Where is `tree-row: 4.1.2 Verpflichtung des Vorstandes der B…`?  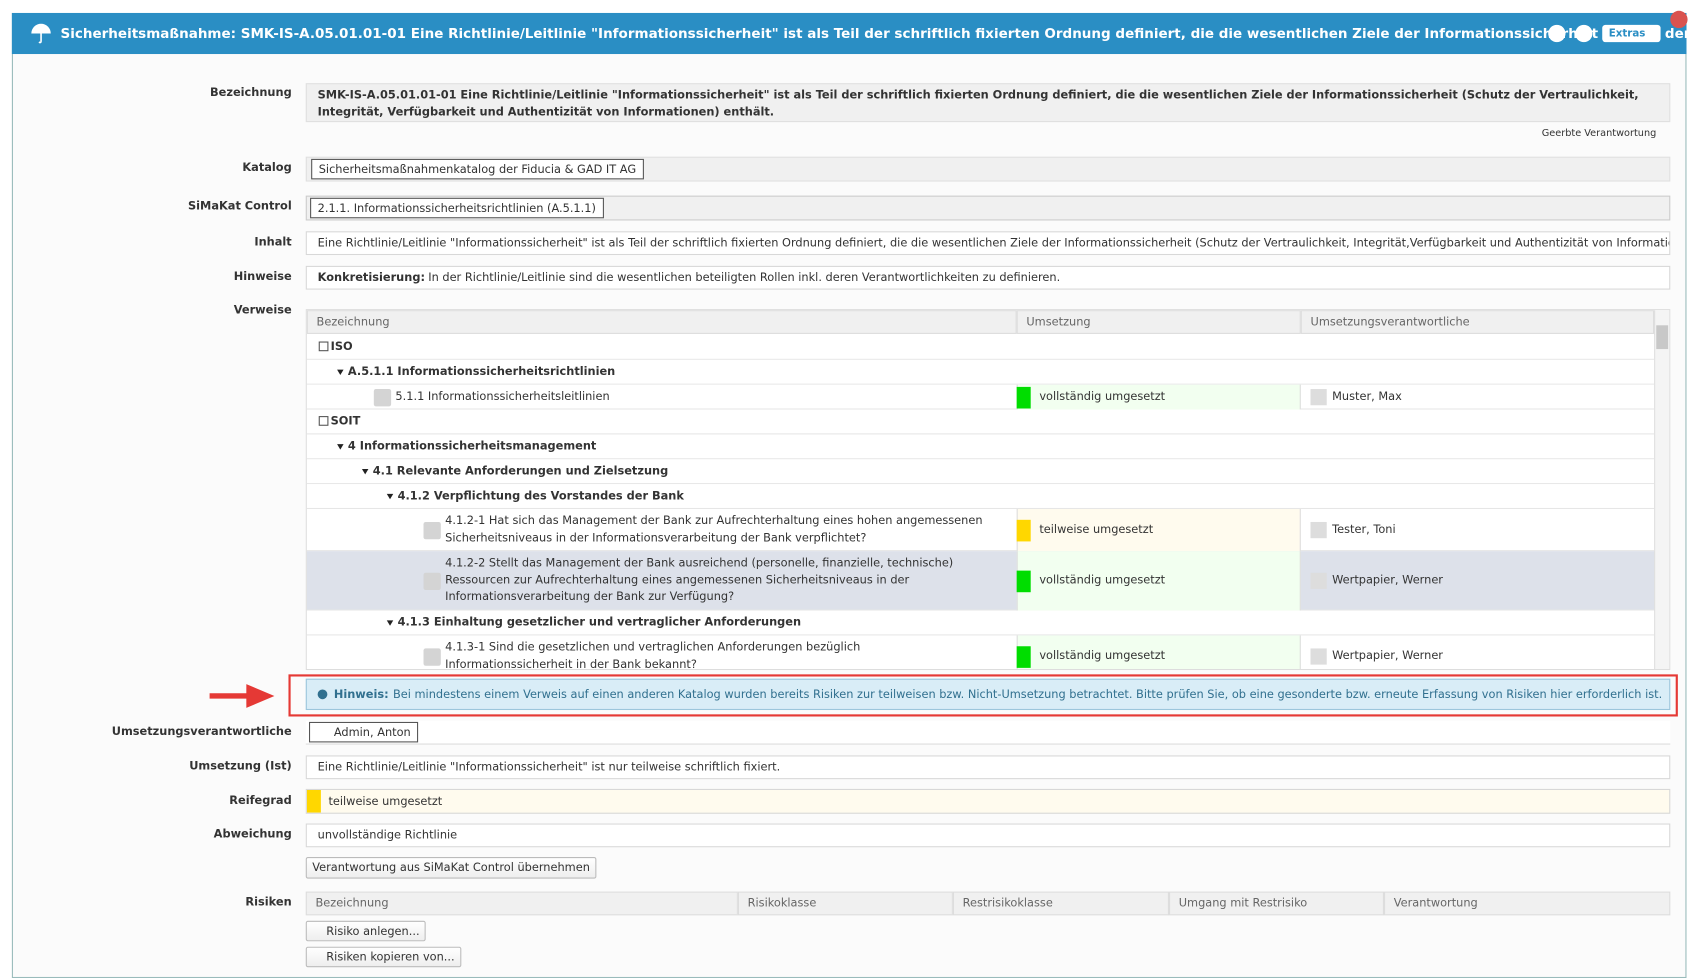 tree-row: 4.1.2 Verpflichtung des Vorstandes der B… is located at coordinates (980, 496).